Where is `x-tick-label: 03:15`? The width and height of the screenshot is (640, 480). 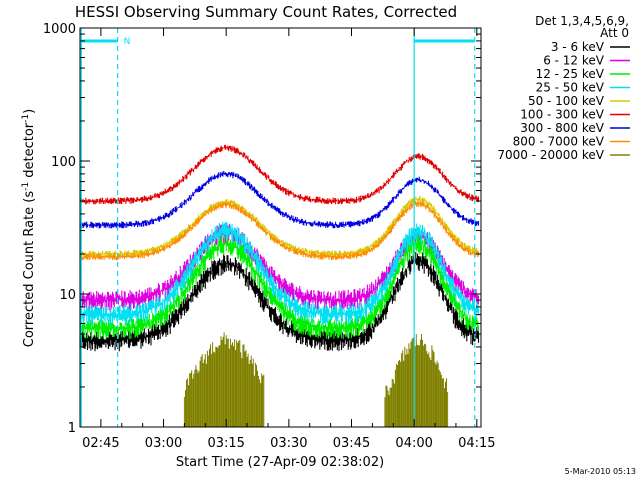 x-tick-label: 03:15 is located at coordinates (225, 443).